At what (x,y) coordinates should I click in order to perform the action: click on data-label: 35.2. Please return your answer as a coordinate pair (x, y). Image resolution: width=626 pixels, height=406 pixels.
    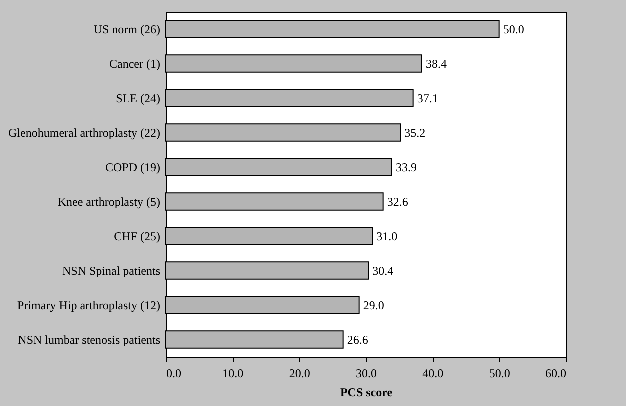
    Looking at the image, I should click on (415, 133).